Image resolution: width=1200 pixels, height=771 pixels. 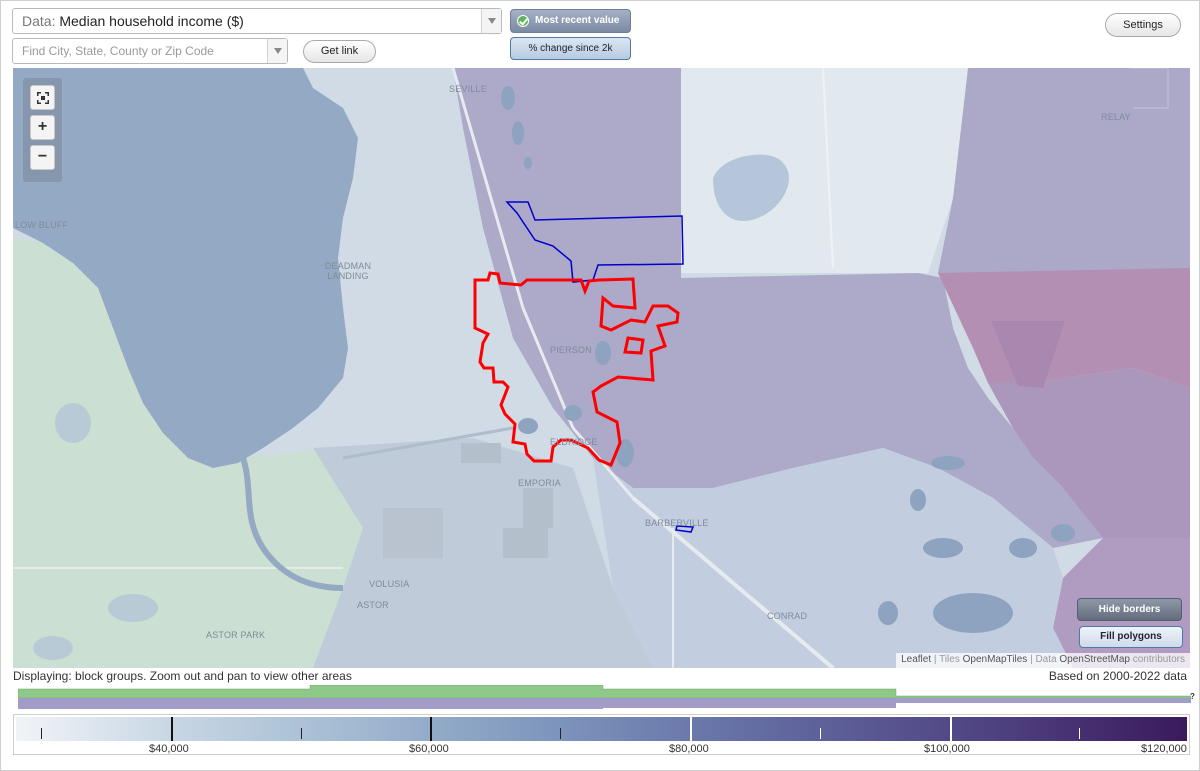 I want to click on legend-gradient-bar, so click(x=601, y=729).